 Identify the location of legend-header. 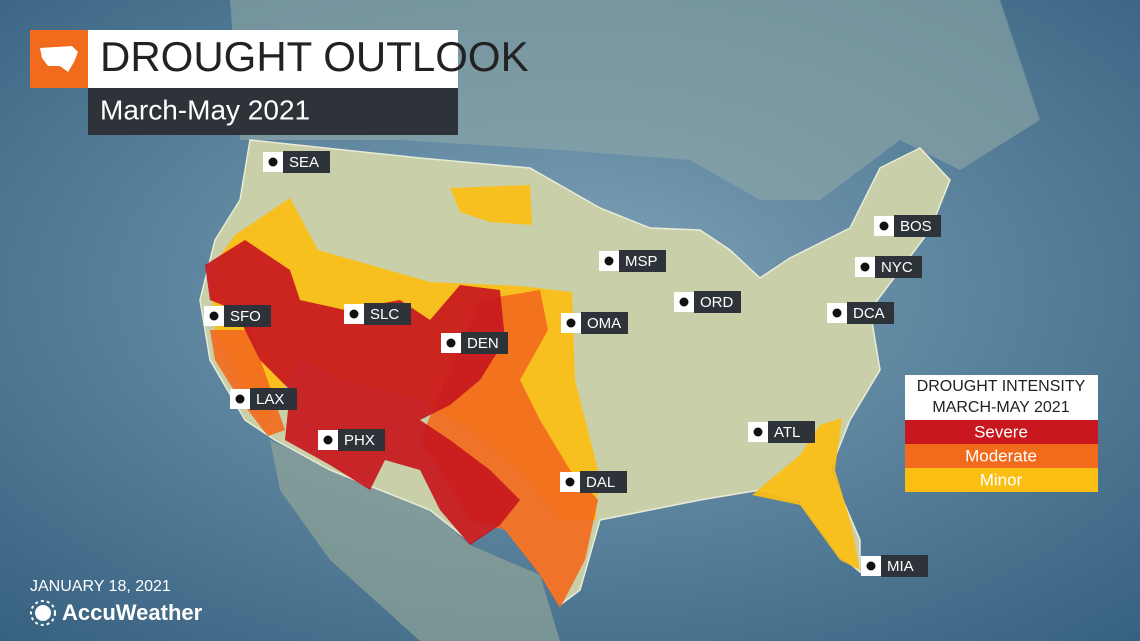
(1001, 397).